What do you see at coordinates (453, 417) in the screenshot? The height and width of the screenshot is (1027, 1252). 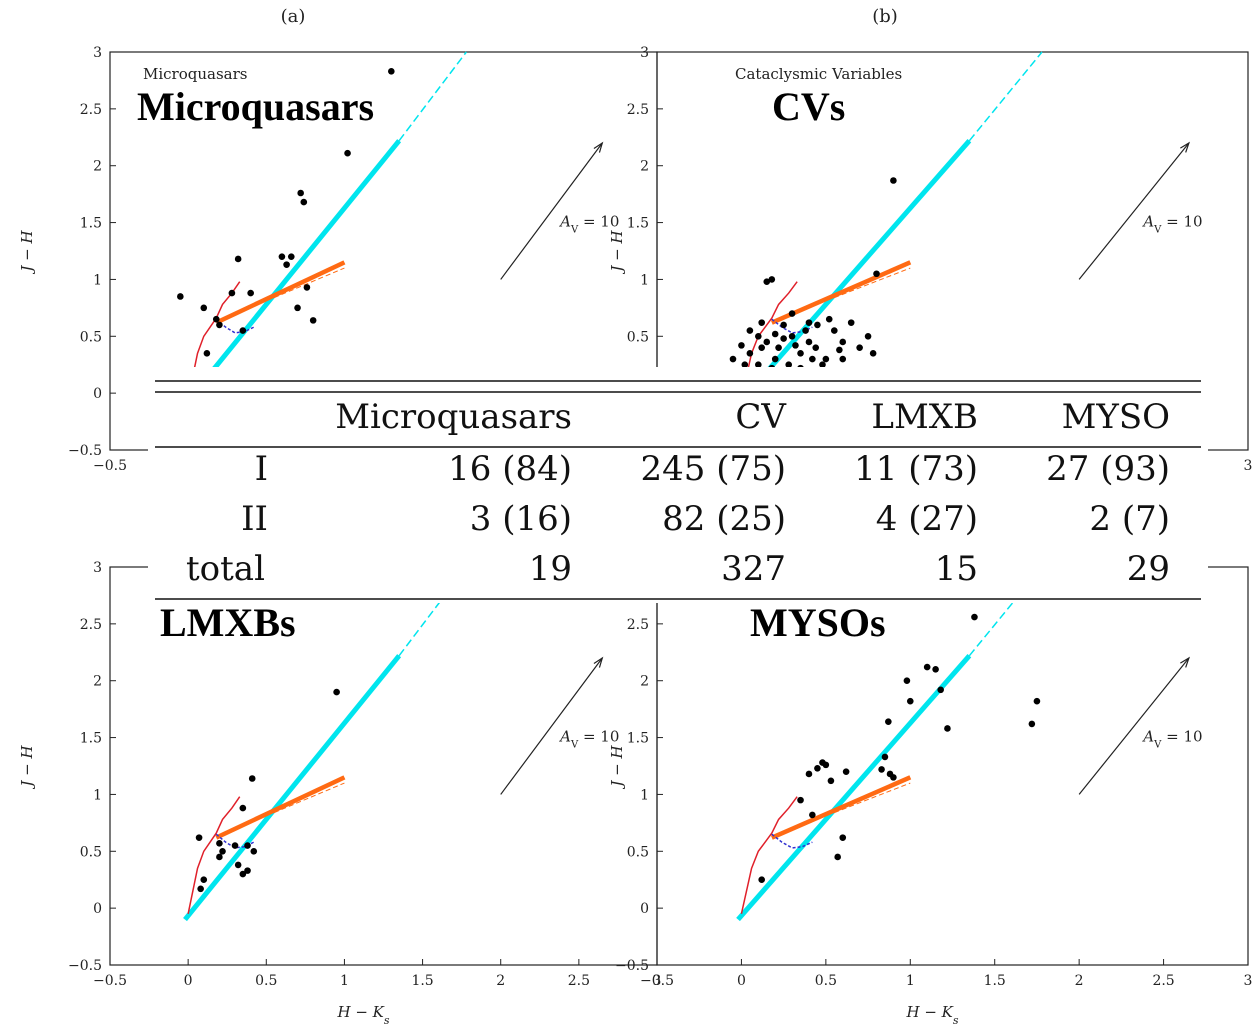 I see `table-header: Microquasars` at bounding box center [453, 417].